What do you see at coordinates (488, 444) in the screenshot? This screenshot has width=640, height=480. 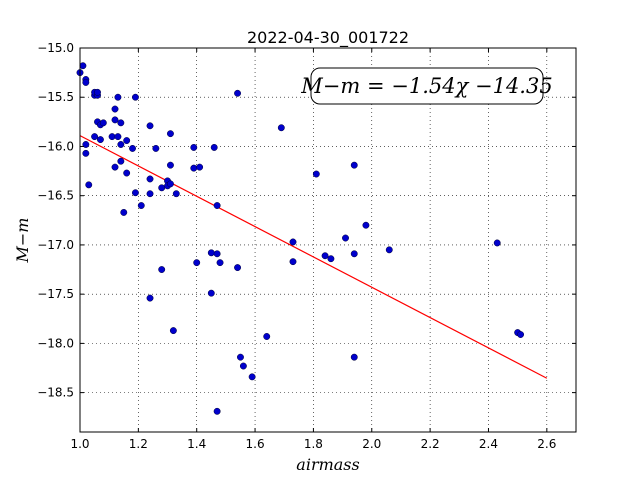 I see `x-tick-label: 2.4` at bounding box center [488, 444].